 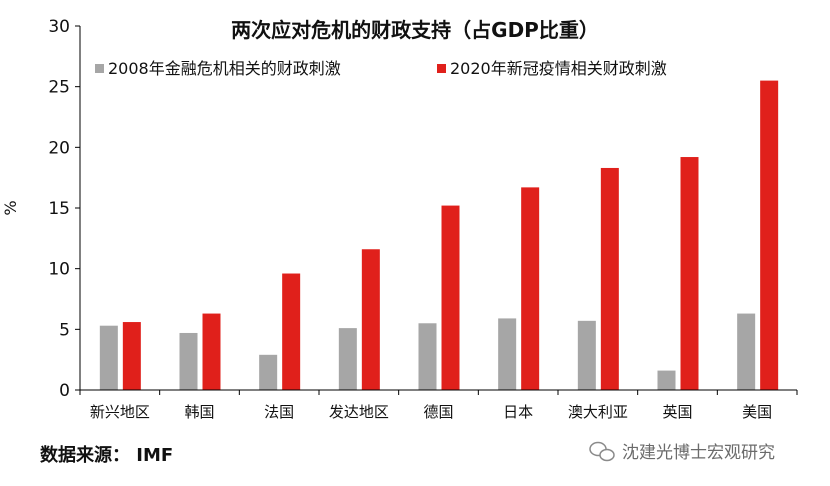 I want to click on y-tick-label: 0, so click(x=64, y=391).